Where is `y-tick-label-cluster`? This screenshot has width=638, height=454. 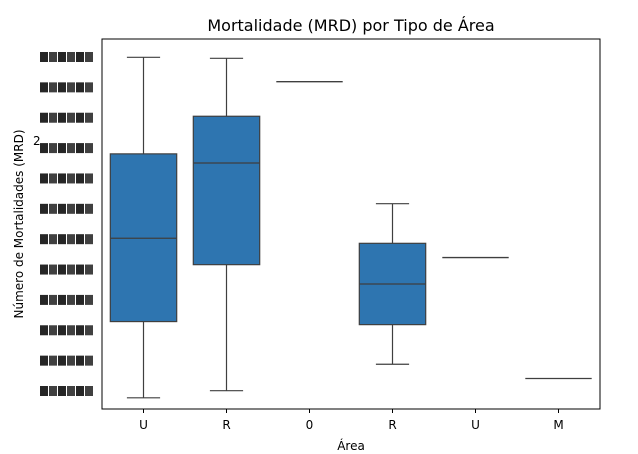
y-tick-label-cluster is located at coordinates (66, 224).